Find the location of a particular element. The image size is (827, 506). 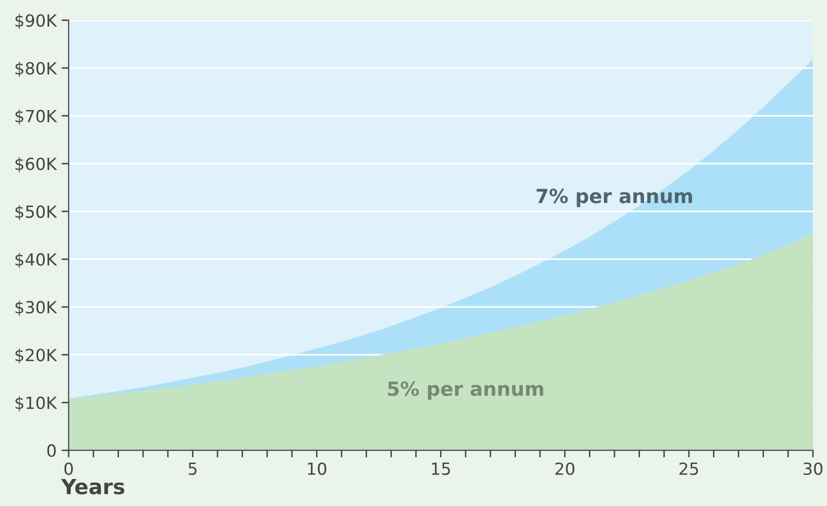

y-tick-label: $20K is located at coordinates (36, 356).